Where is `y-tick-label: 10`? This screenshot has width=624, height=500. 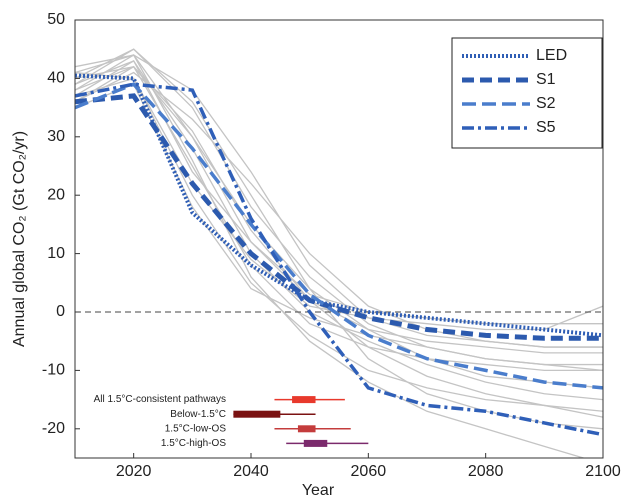 y-tick-label: 10 is located at coordinates (56, 253).